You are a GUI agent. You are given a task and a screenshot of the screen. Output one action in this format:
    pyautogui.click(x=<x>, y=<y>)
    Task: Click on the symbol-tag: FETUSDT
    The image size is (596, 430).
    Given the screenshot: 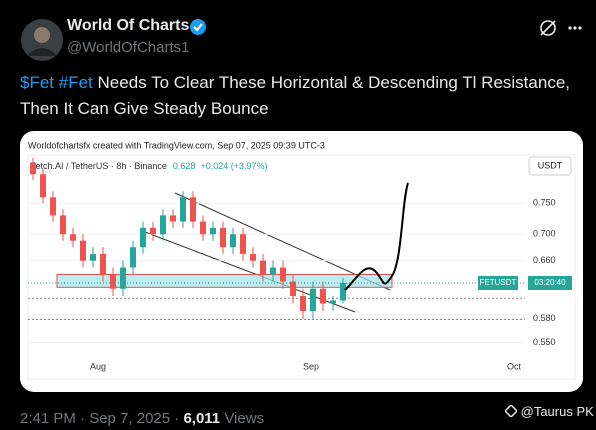 What is the action you would take?
    pyautogui.click(x=498, y=282)
    